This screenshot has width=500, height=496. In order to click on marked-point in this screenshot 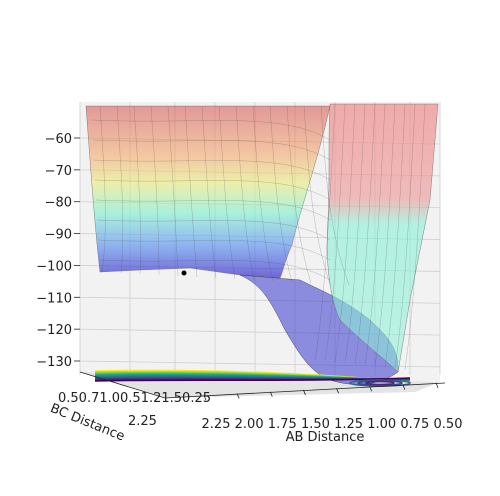, I will do `click(184, 273)`.